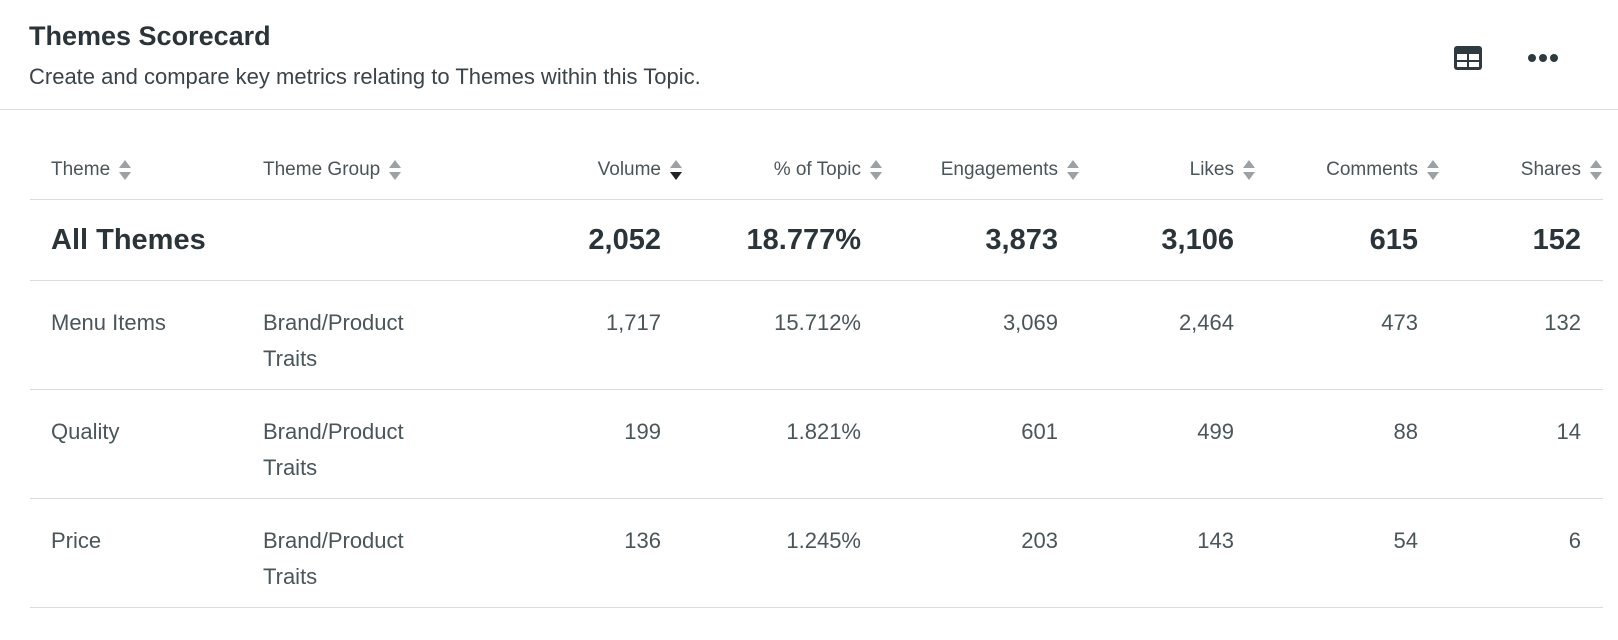  What do you see at coordinates (1168, 240) in the screenshot?
I see `cell-likes: 3,106` at bounding box center [1168, 240].